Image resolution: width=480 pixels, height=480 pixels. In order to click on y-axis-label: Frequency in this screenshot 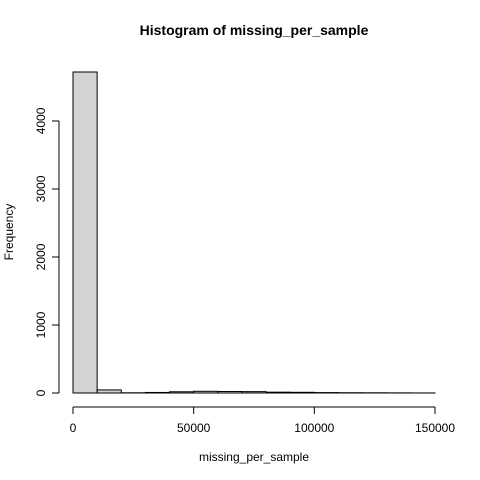, I will do `click(9, 232)`.